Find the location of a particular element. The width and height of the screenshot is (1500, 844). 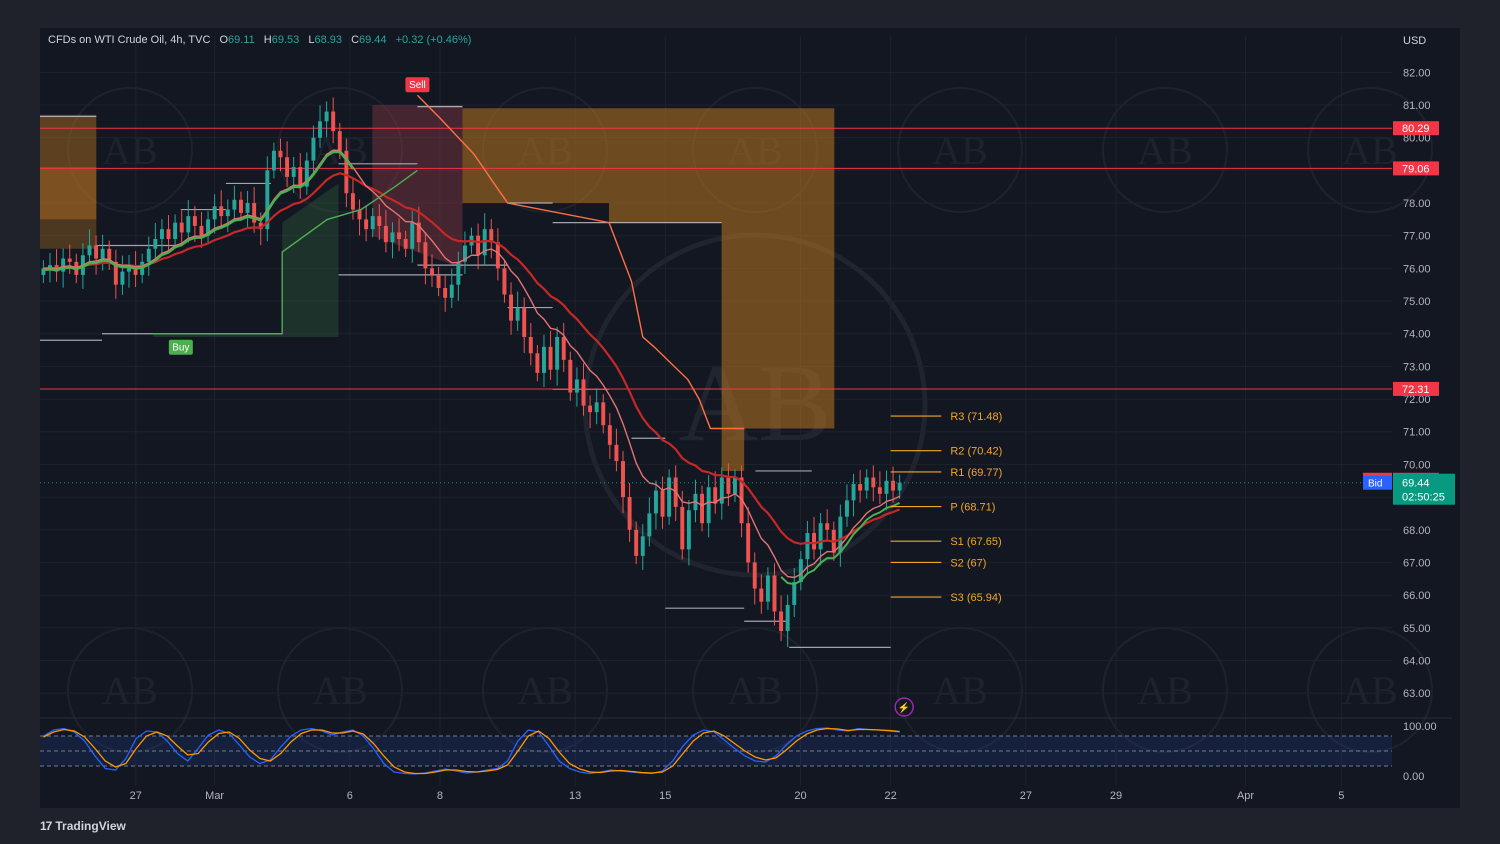

price-tick-label: 63.00 is located at coordinates (1417, 694).